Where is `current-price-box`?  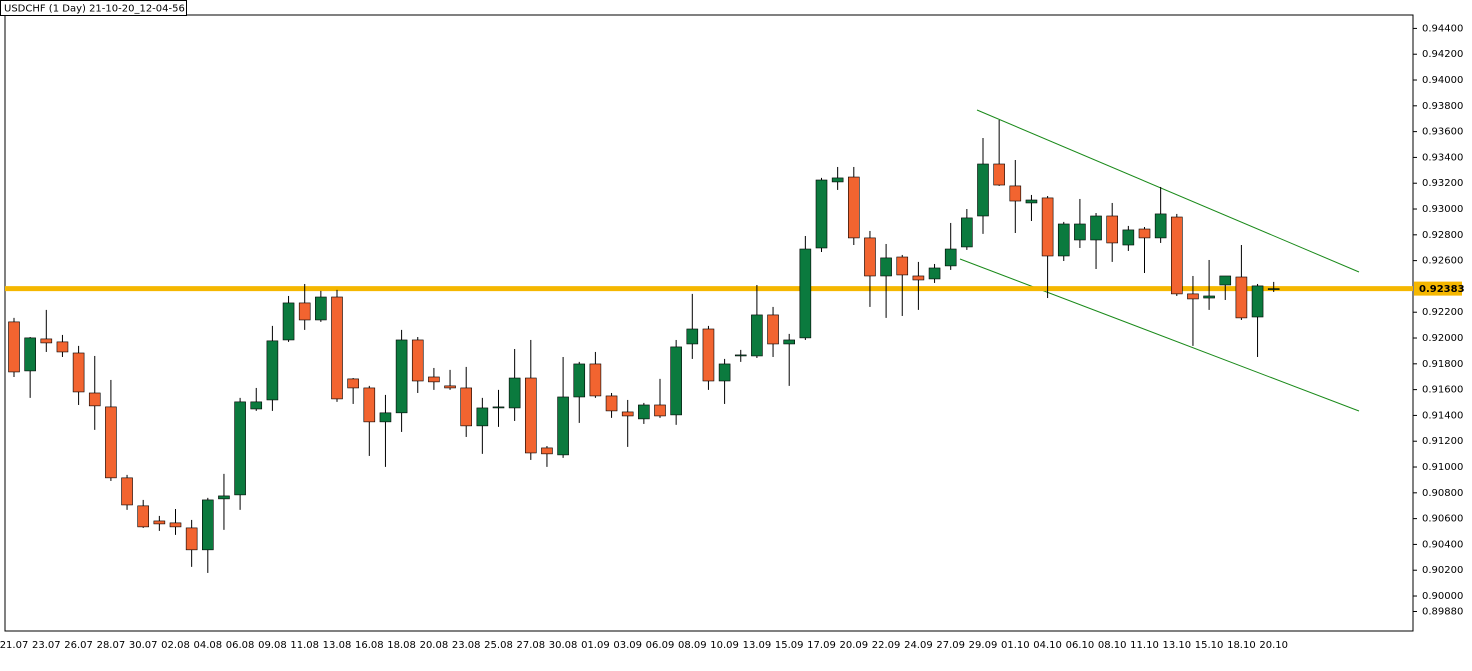 current-price-box is located at coordinates (1438, 288).